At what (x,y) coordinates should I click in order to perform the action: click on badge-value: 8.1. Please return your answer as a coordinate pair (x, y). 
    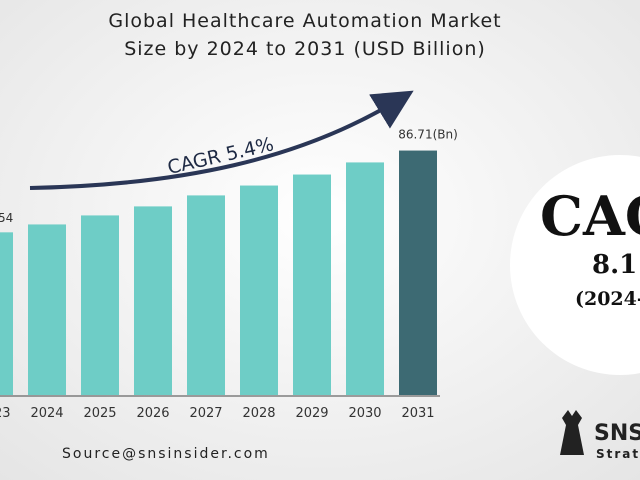
    Looking at the image, I should click on (614, 265).